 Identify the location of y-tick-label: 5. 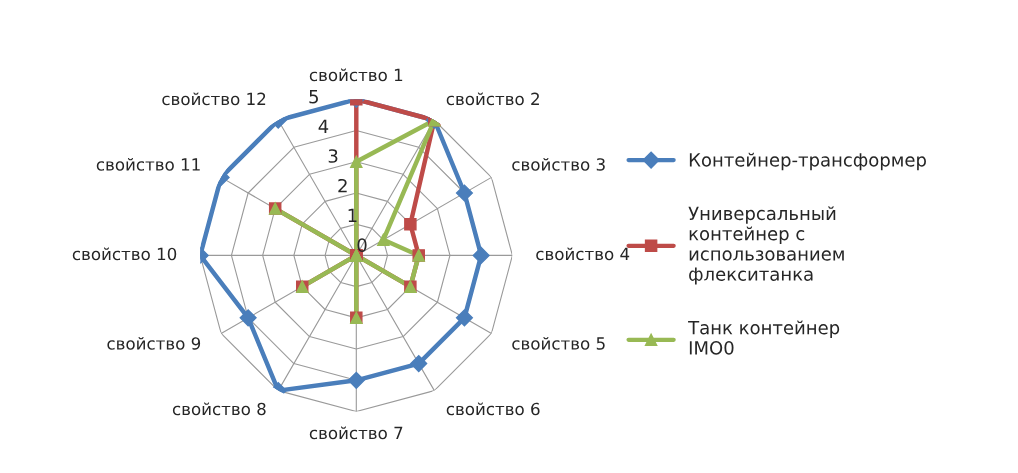
(313, 97).